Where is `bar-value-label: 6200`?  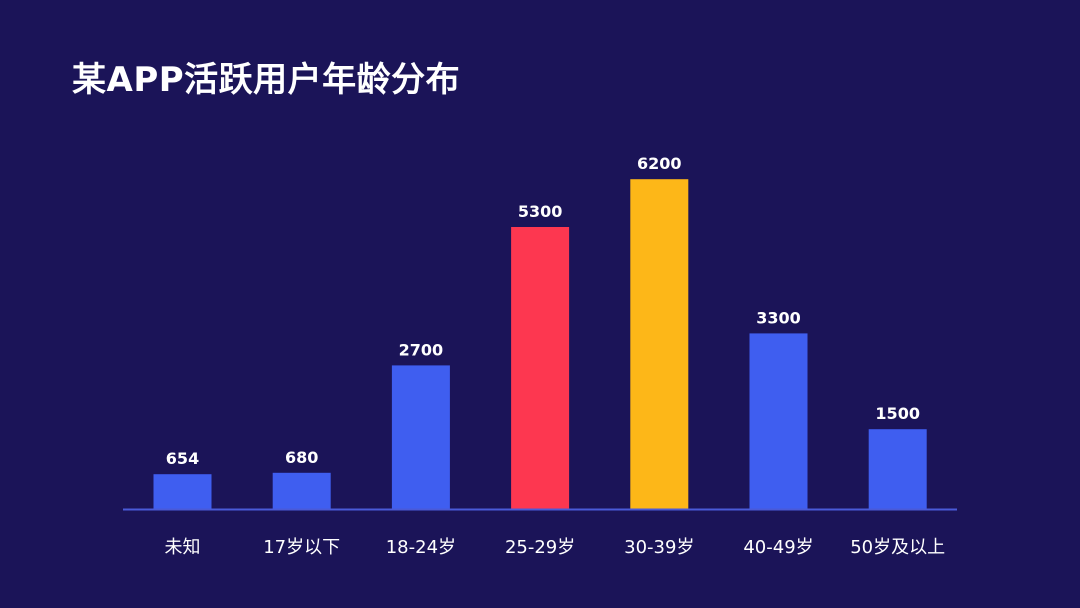
bar-value-label: 6200 is located at coordinates (659, 163).